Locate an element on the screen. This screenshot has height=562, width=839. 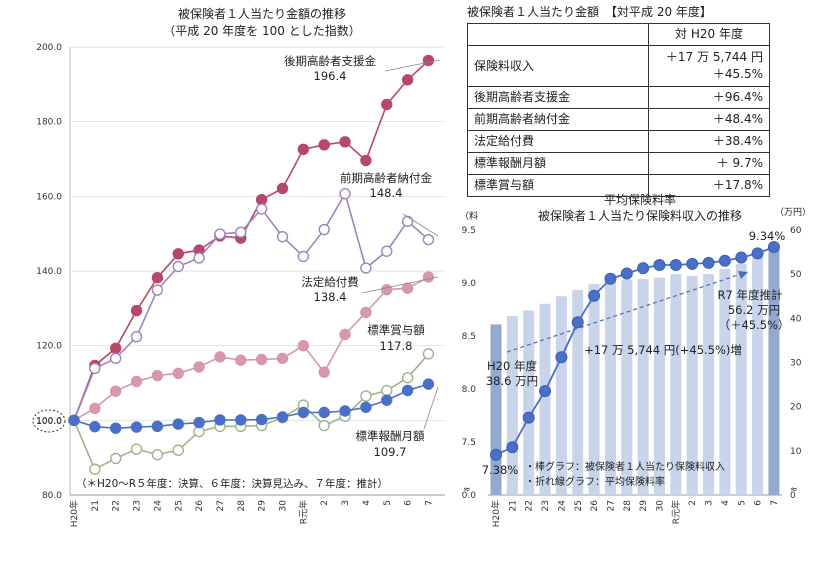
koki-value: 196.4 is located at coordinates (330, 76).